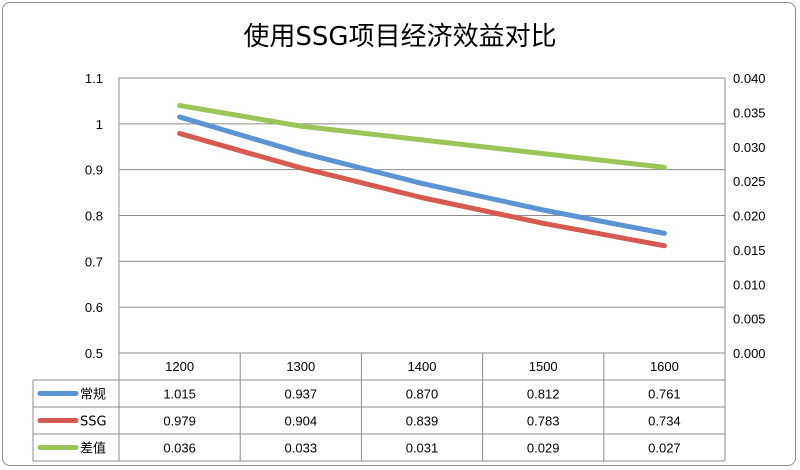  What do you see at coordinates (749, 284) in the screenshot?
I see `right-tick-label: 0.010` at bounding box center [749, 284].